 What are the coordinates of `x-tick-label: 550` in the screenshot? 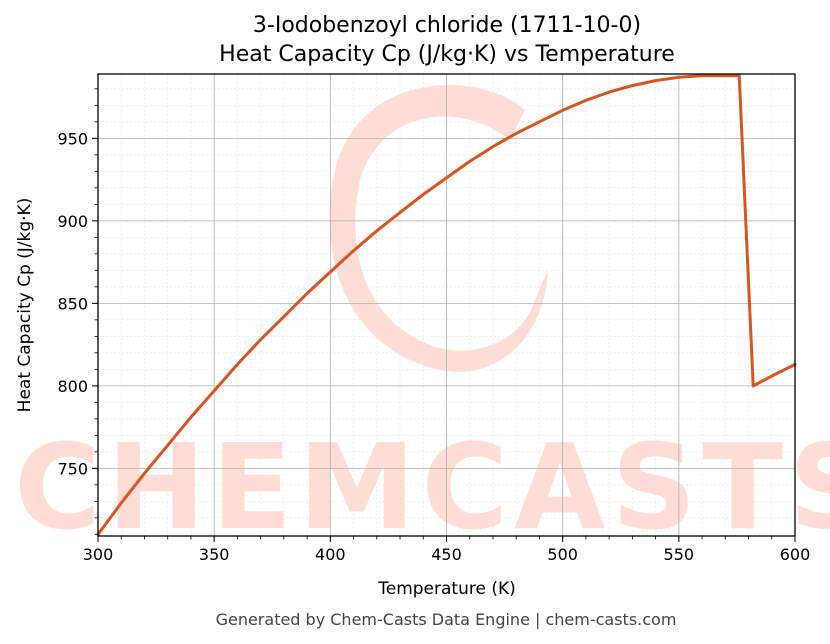 It's located at (679, 554).